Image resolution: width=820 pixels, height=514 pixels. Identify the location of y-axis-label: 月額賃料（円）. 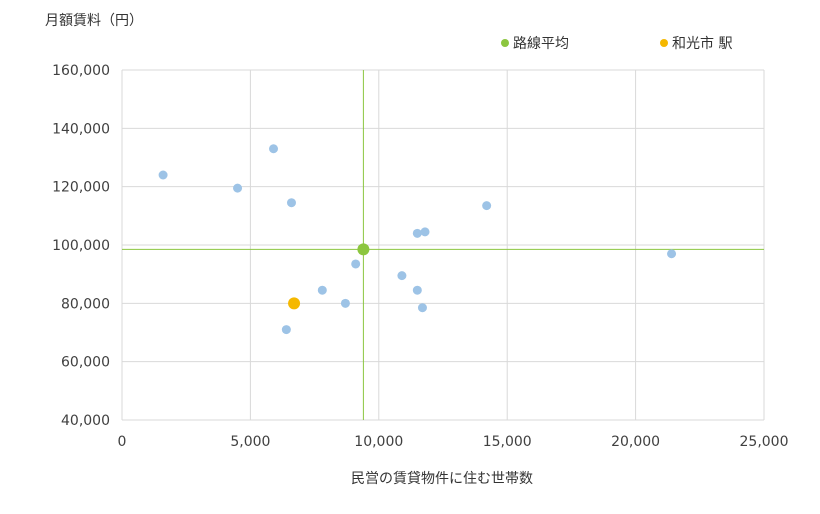
(94, 21).